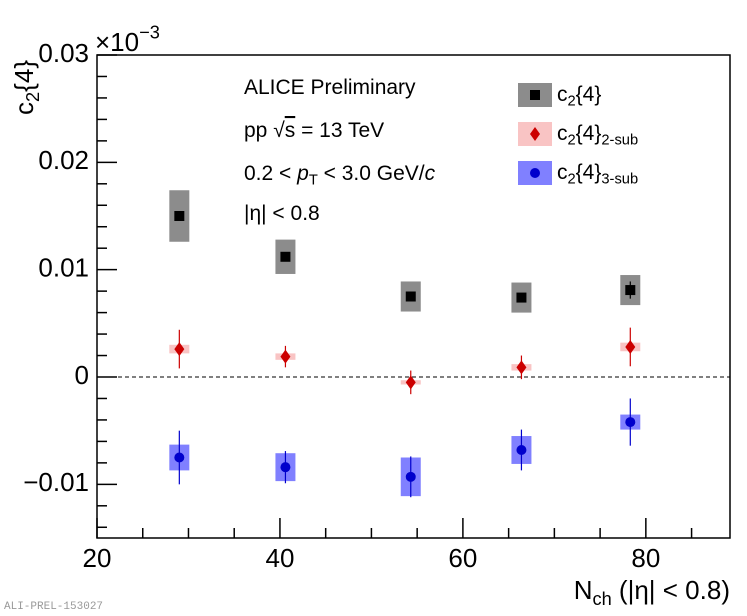 This screenshot has width=747, height=616. What do you see at coordinates (270, 173) in the screenshot?
I see `annotation-part: 0.2 <` at bounding box center [270, 173].